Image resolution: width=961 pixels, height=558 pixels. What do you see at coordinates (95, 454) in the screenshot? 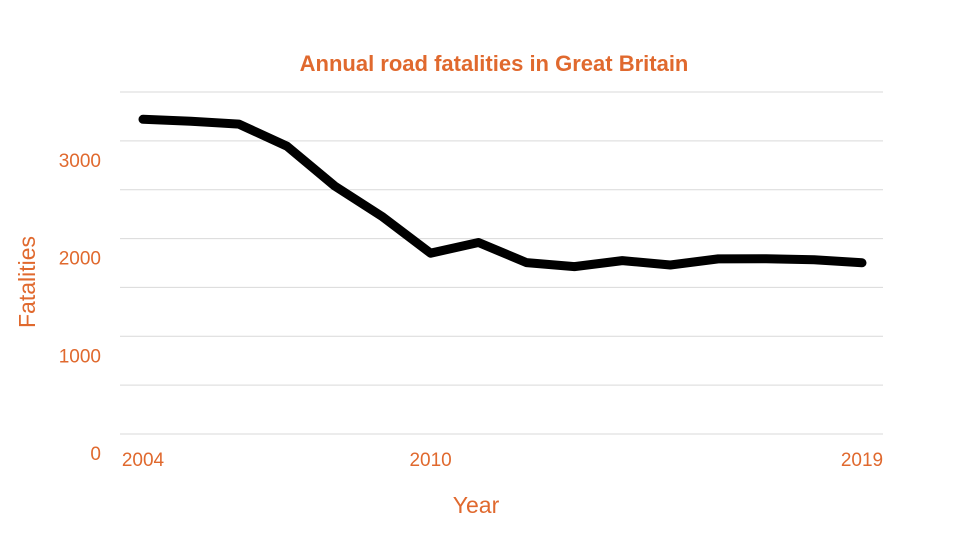
I see `y-tick-label: 0` at bounding box center [95, 454].